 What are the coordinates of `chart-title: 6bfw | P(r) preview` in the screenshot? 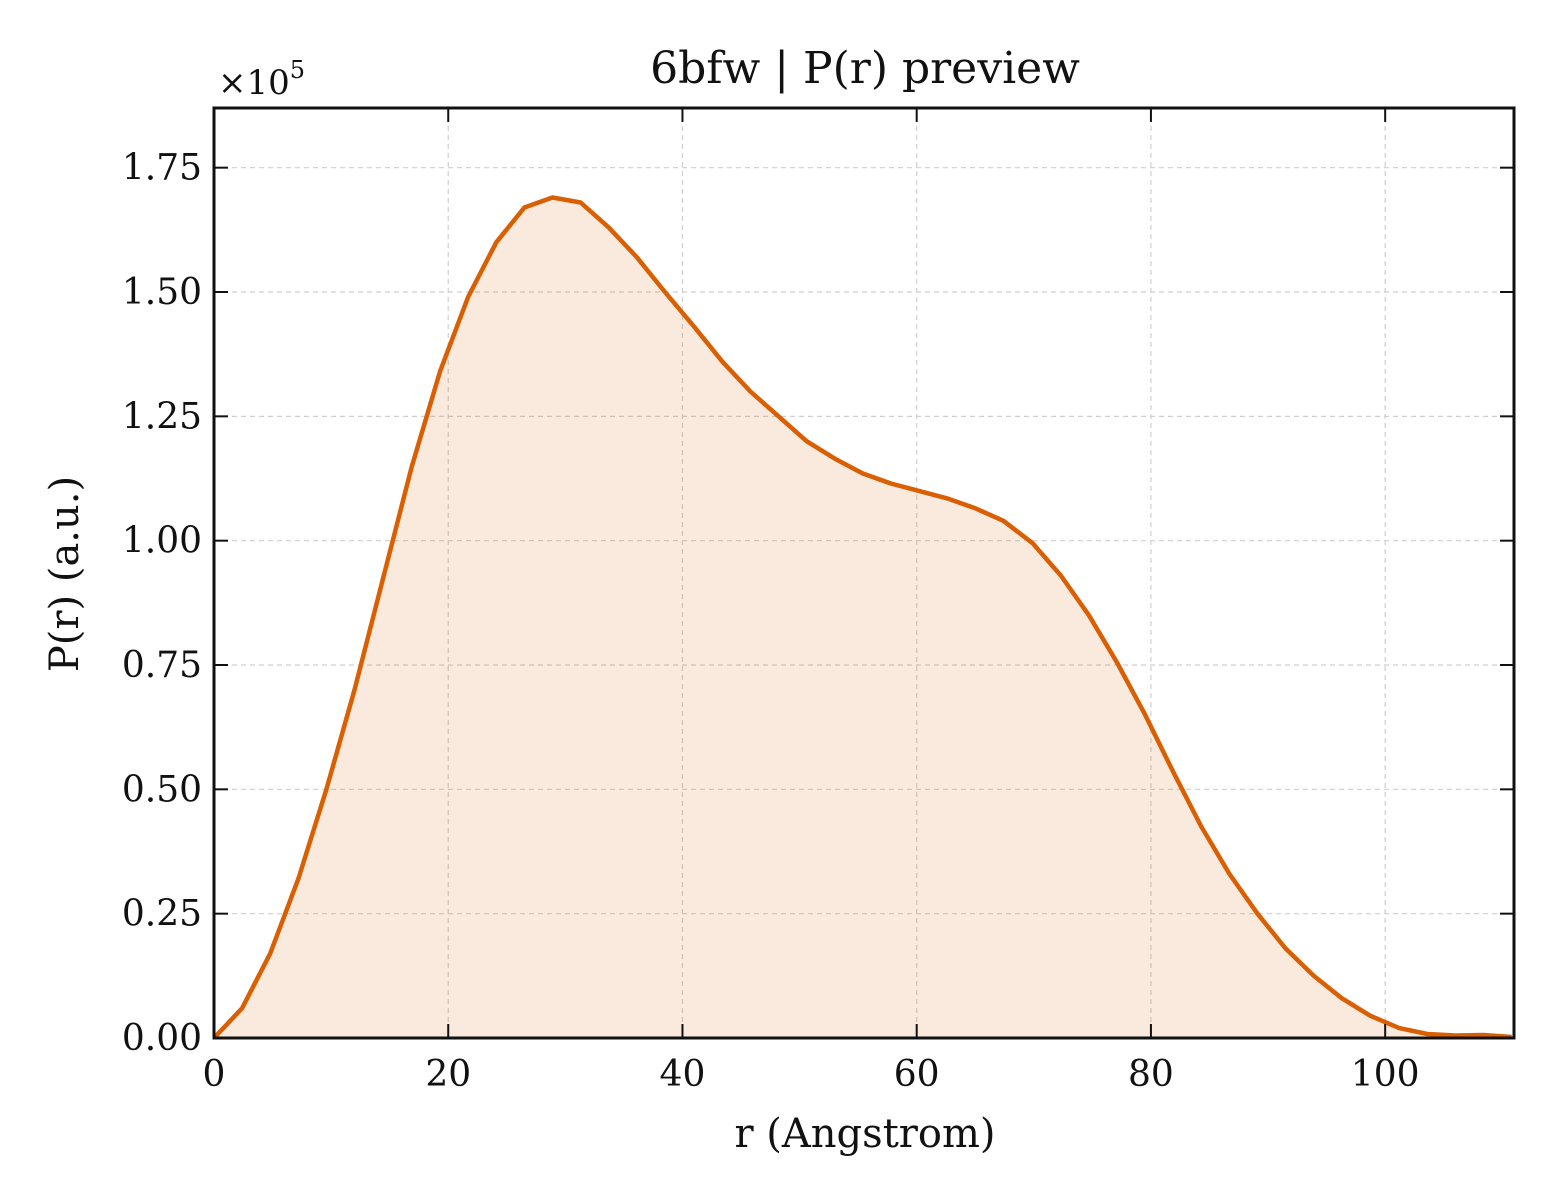 It's located at (865, 68).